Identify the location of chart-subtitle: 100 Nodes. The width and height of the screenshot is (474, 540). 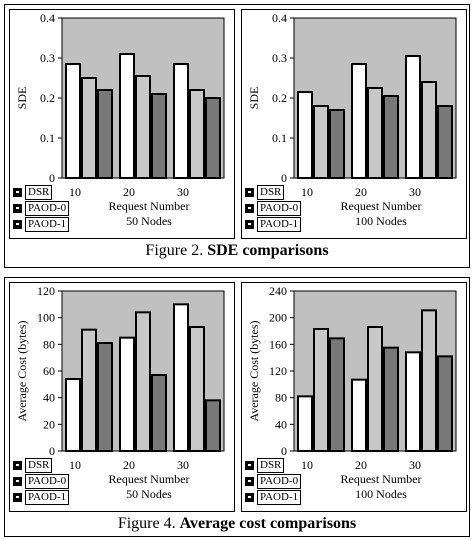
(381, 221).